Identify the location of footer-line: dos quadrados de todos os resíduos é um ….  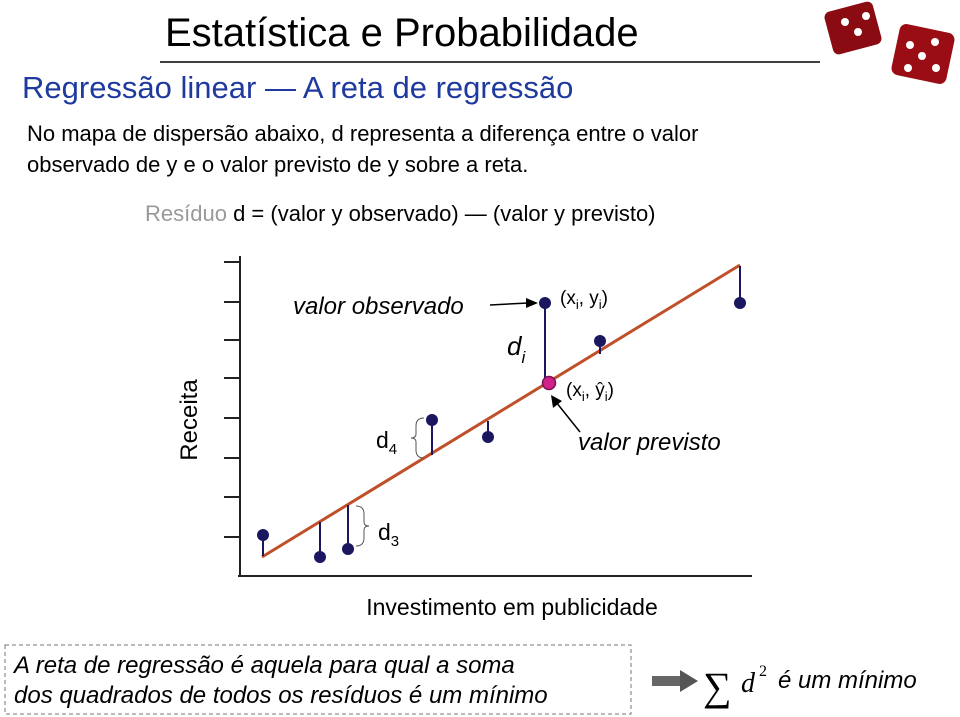
(281, 695).